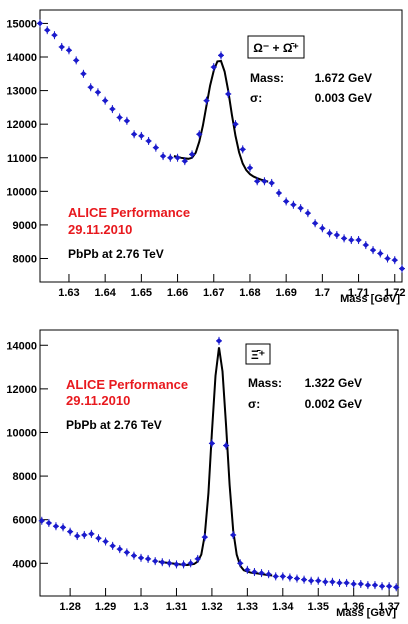 The image size is (408, 624). Describe the element at coordinates (305, 393) in the screenshot. I see `fit-results: Mass: 1.322 GeV σ: 0.002 GeV` at that location.